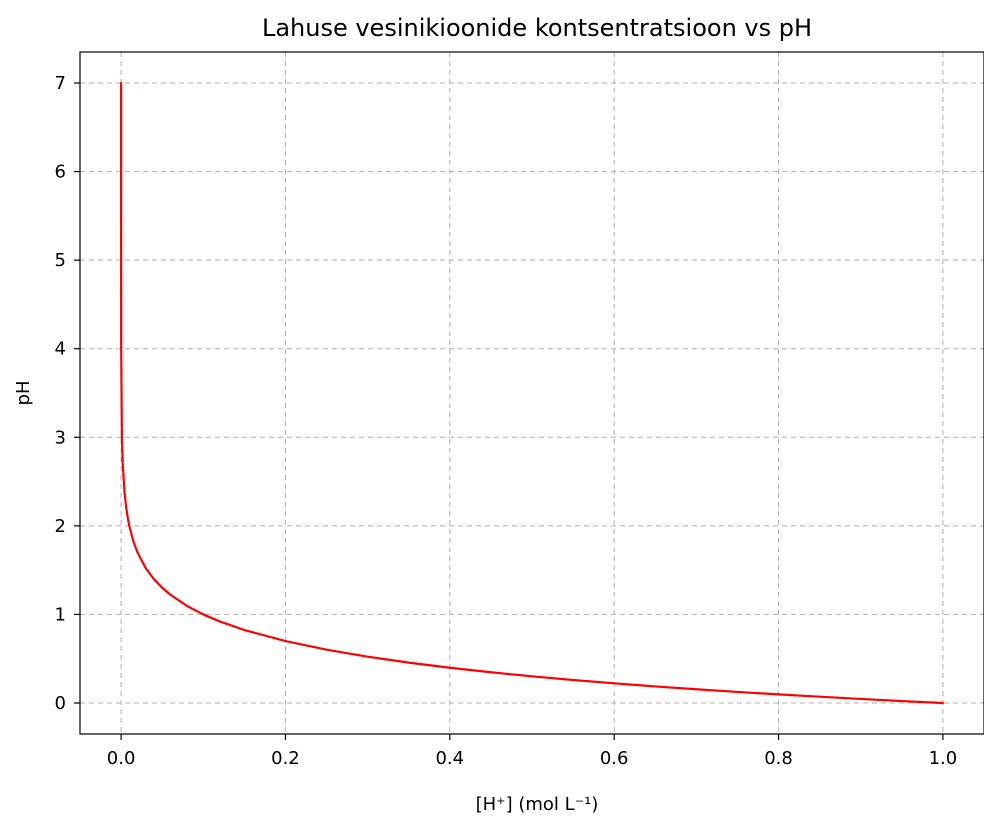 Image resolution: width=984 pixels, height=818 pixels. I want to click on x-tick-label: 0.8, so click(778, 758).